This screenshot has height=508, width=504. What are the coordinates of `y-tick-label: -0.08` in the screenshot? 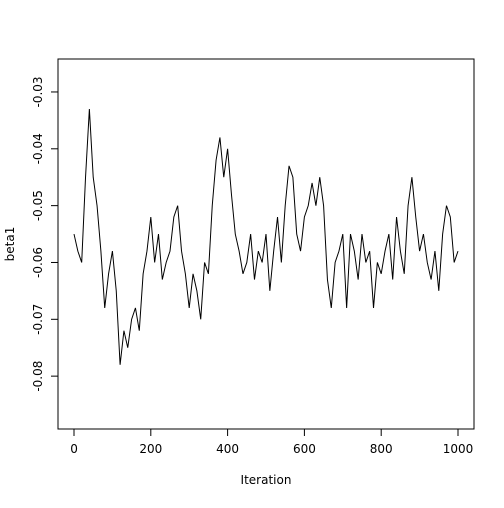 It's located at (38, 376).